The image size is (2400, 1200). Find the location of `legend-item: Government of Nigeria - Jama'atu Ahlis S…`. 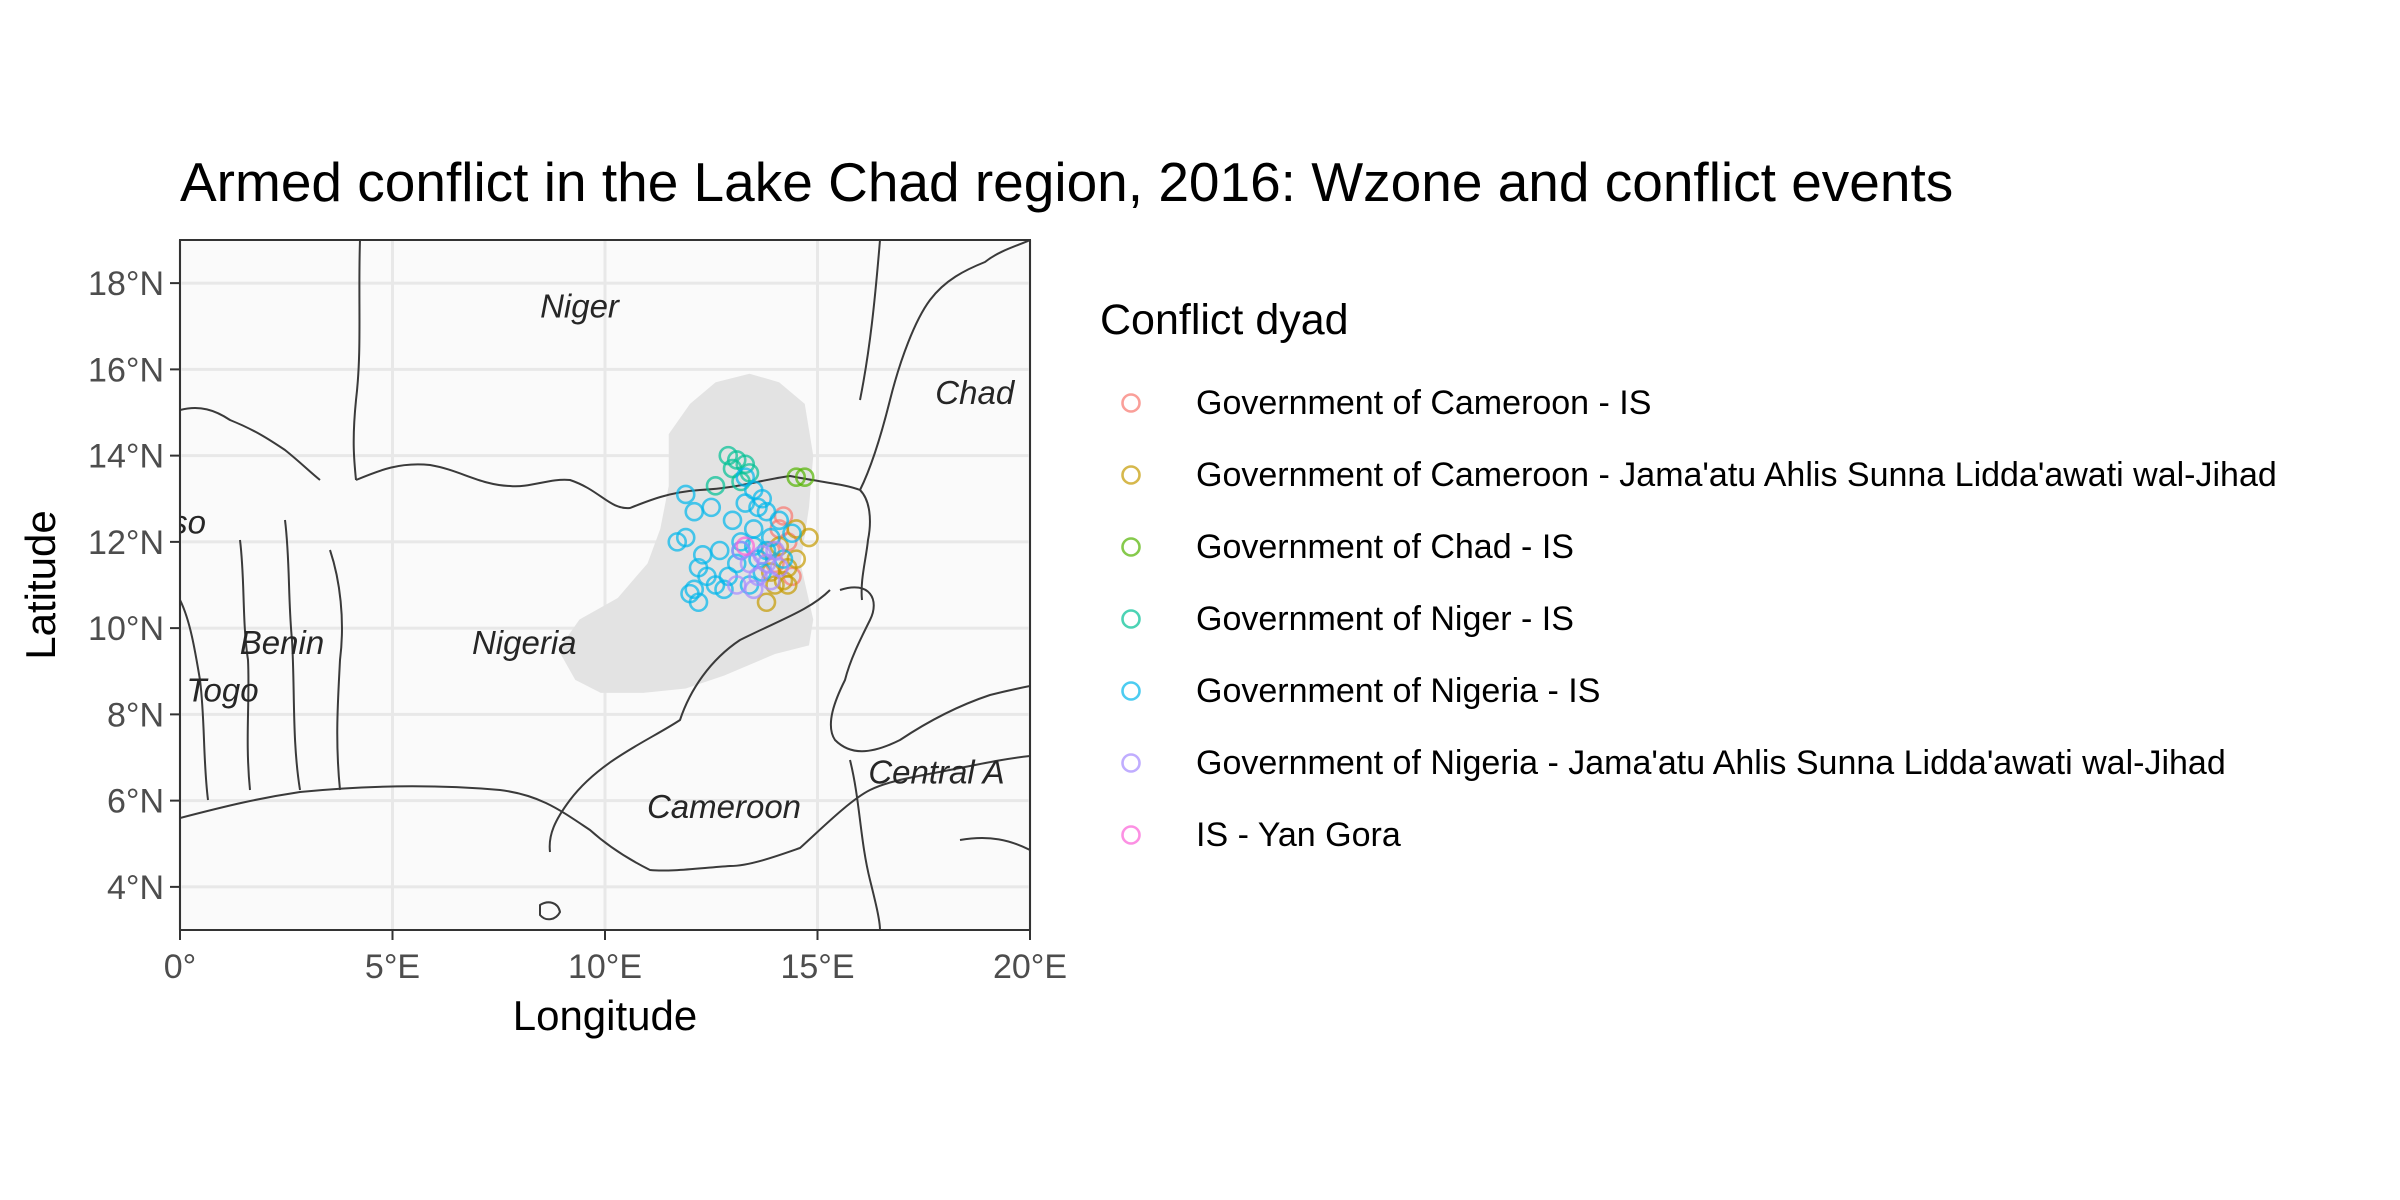

legend-item: Government of Nigeria - Jama'atu Ahlis S… is located at coordinates (1688, 763).